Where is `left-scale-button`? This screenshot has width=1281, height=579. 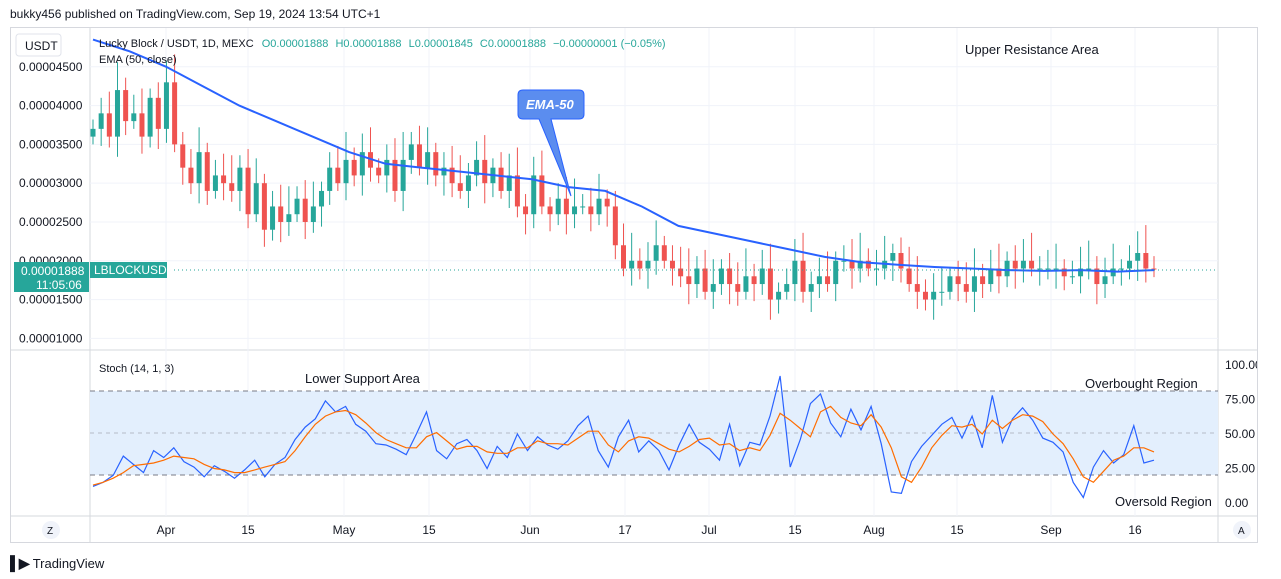
left-scale-button is located at coordinates (51, 530).